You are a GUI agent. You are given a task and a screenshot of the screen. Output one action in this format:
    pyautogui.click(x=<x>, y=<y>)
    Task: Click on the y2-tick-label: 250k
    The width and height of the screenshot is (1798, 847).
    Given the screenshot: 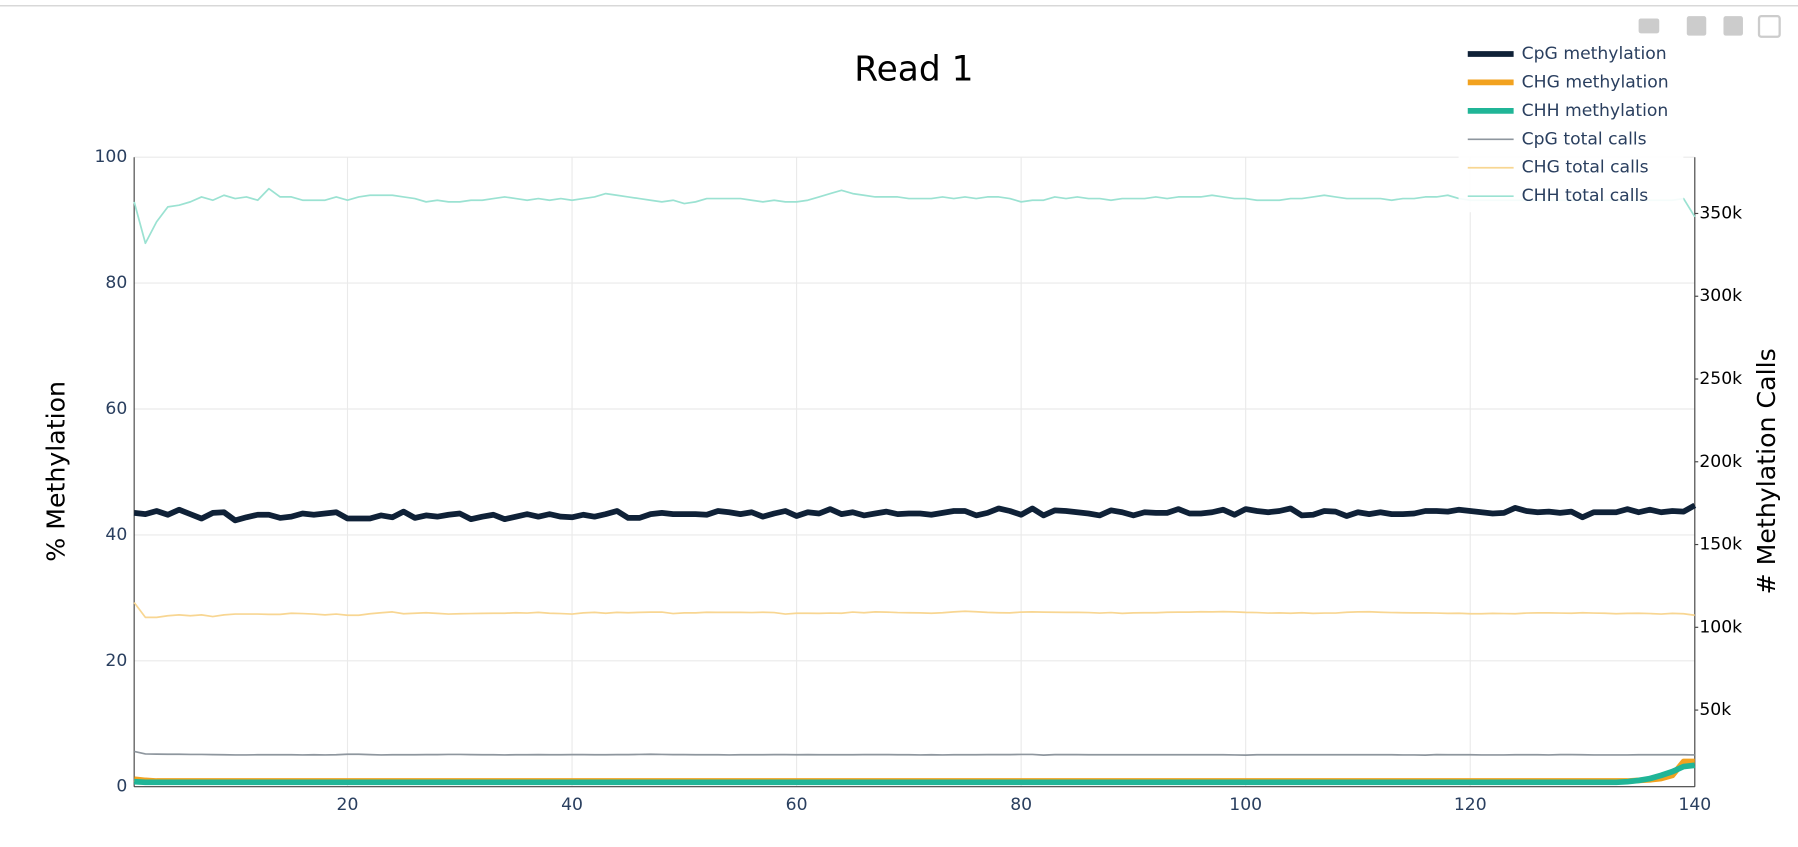 What is the action you would take?
    pyautogui.click(x=1720, y=379)
    